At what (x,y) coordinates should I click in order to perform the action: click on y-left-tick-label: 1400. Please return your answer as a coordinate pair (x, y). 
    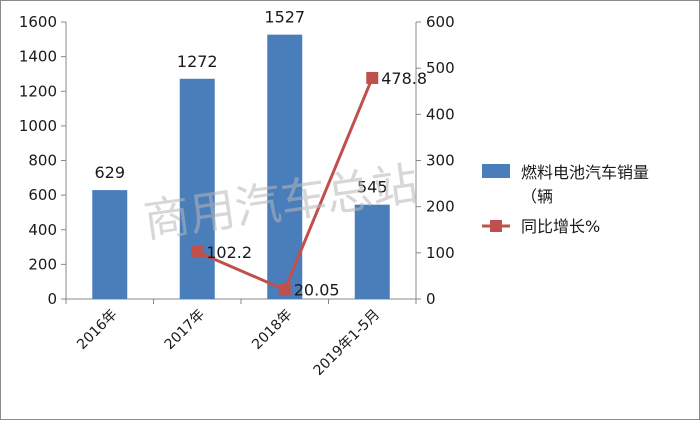
    Looking at the image, I should click on (38, 57).